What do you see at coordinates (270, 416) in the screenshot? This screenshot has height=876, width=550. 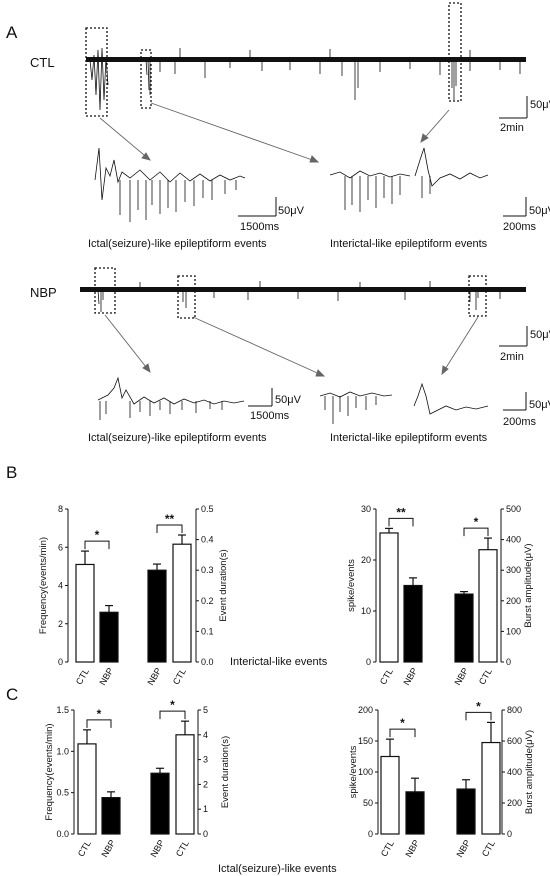 I see `nbp-ictal-scale-t: 1500ms` at bounding box center [270, 416].